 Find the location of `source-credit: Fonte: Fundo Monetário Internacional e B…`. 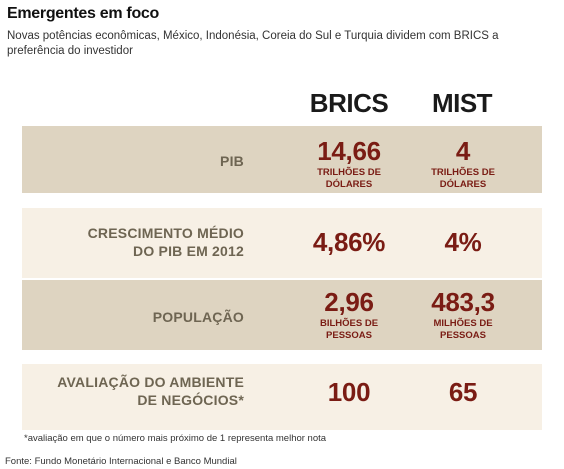

source-credit: Fonte: Fundo Monetário Internacional e B… is located at coordinates (121, 461).